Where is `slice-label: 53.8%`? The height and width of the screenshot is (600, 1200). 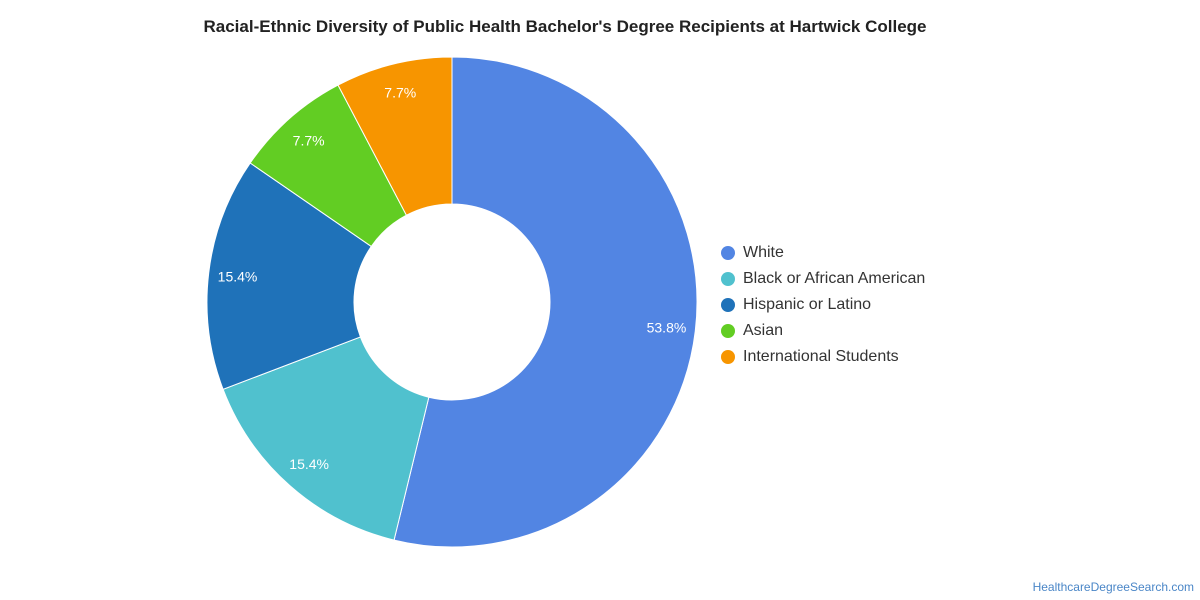
slice-label: 53.8% is located at coordinates (667, 328).